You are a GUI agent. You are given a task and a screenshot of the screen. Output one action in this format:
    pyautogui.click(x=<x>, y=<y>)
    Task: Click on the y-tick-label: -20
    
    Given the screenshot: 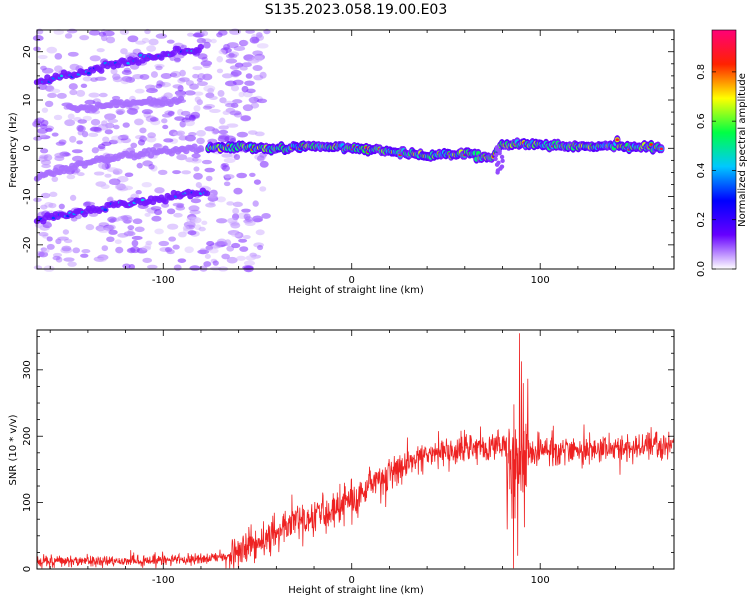 What is the action you would take?
    pyautogui.click(x=27, y=245)
    